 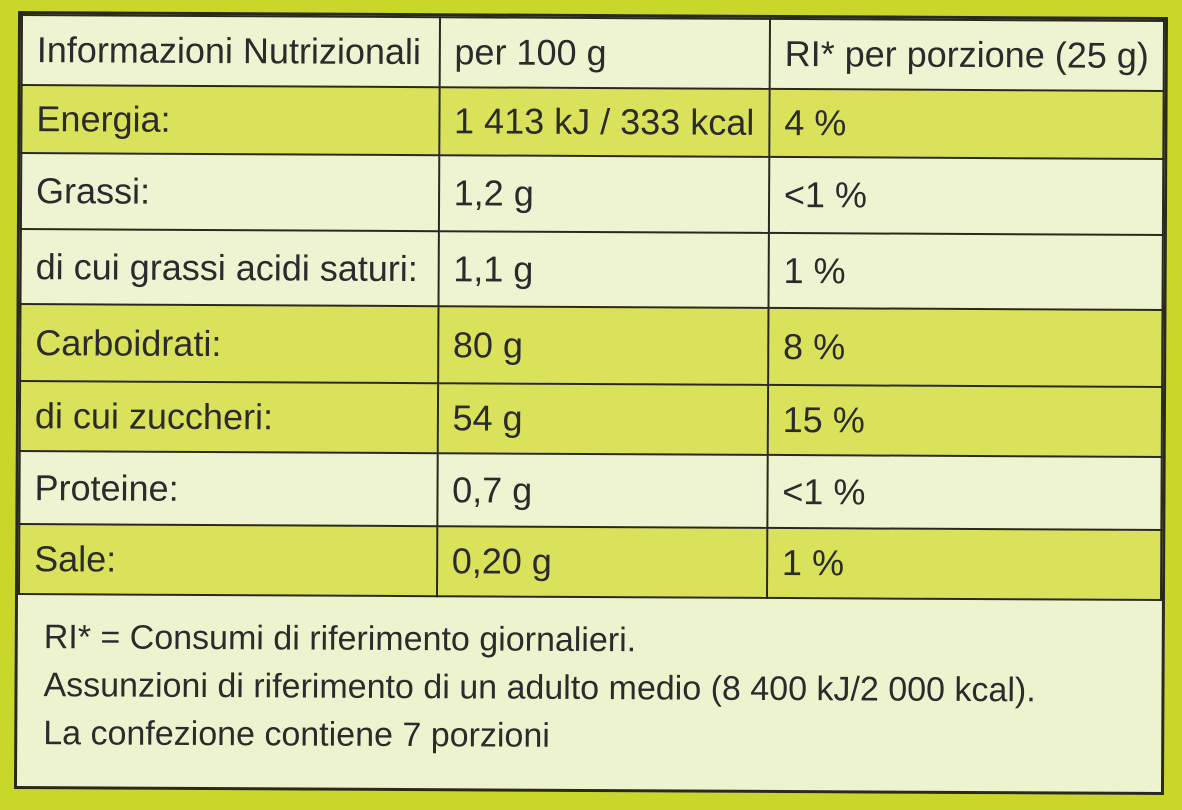 What do you see at coordinates (965, 420) in the screenshot?
I see `ri-value: 15 %` at bounding box center [965, 420].